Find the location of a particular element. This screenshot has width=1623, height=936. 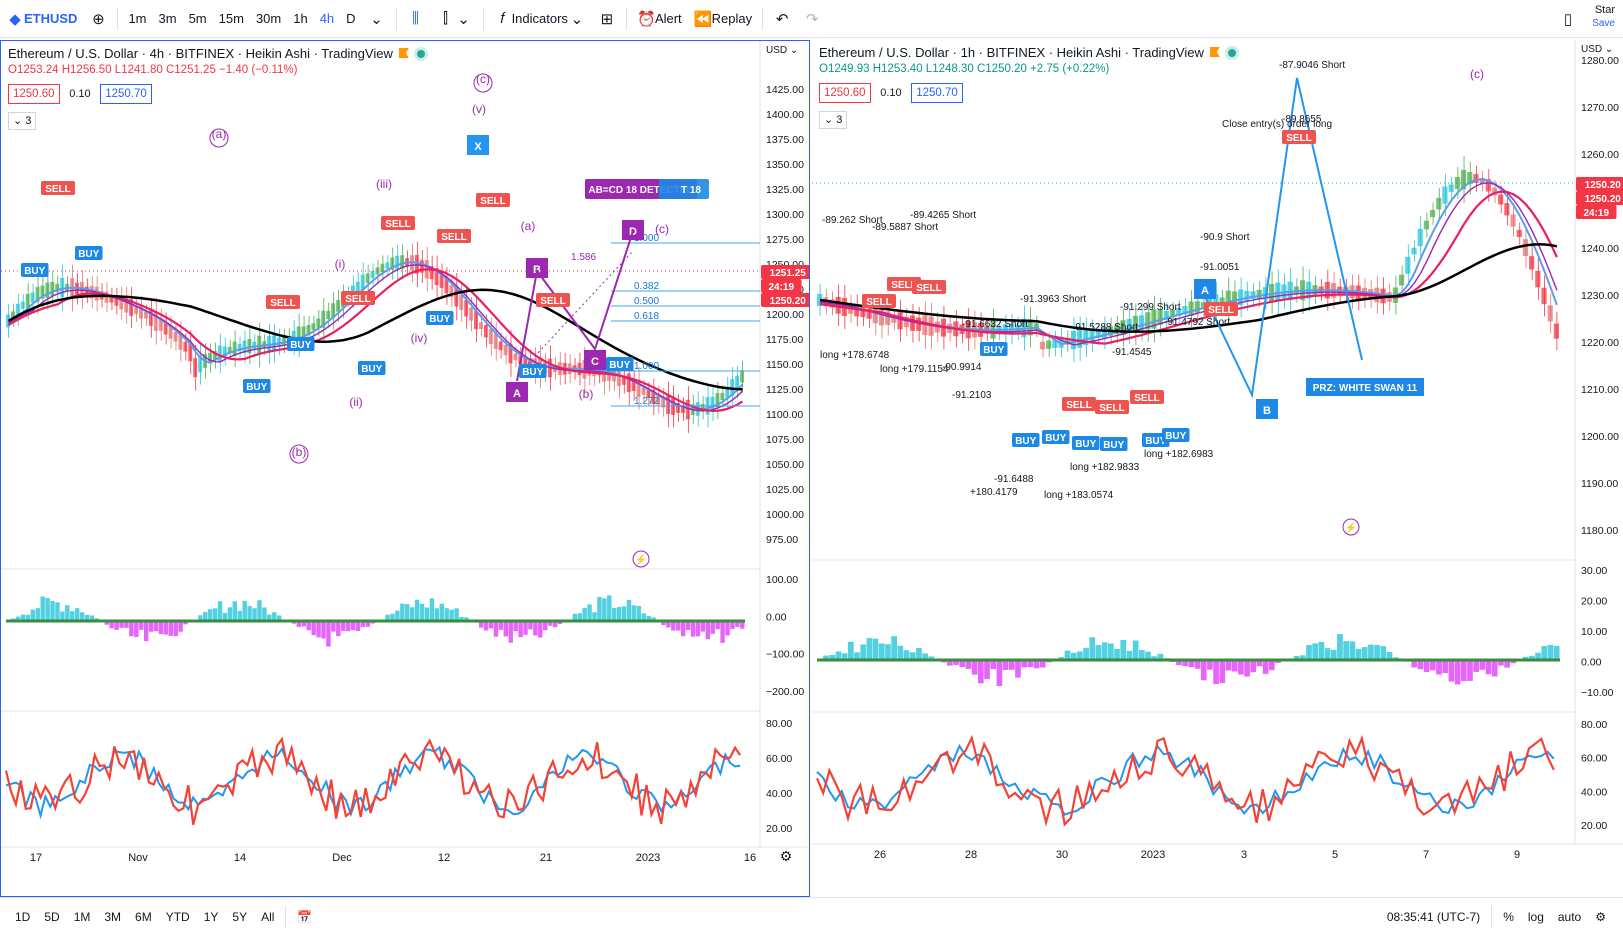

interval-1m: 1m is located at coordinates (137, 19).